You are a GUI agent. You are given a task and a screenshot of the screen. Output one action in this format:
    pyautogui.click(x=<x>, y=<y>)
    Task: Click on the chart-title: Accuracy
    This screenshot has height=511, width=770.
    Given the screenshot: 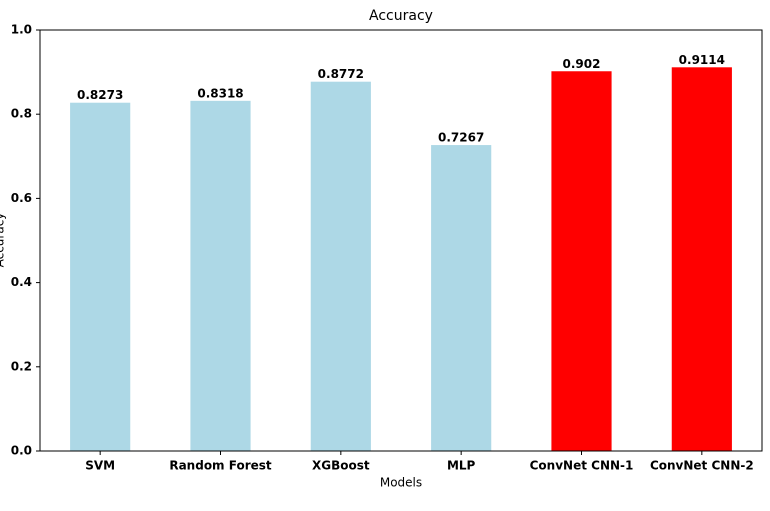 What is the action you would take?
    pyautogui.click(x=401, y=16)
    